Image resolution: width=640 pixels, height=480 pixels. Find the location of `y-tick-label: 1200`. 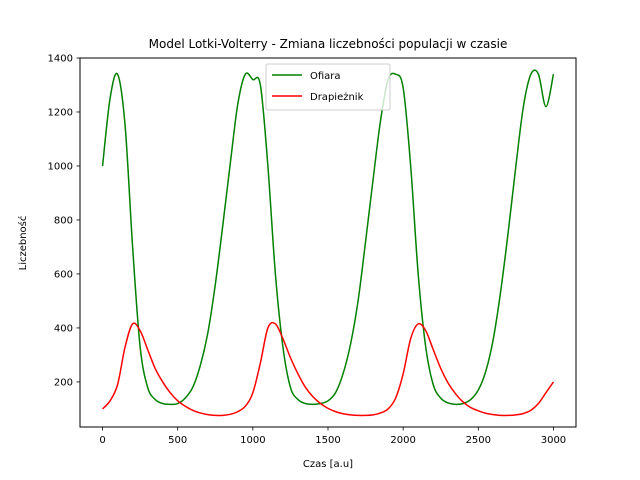

y-tick-label: 1200 is located at coordinates (60, 112).